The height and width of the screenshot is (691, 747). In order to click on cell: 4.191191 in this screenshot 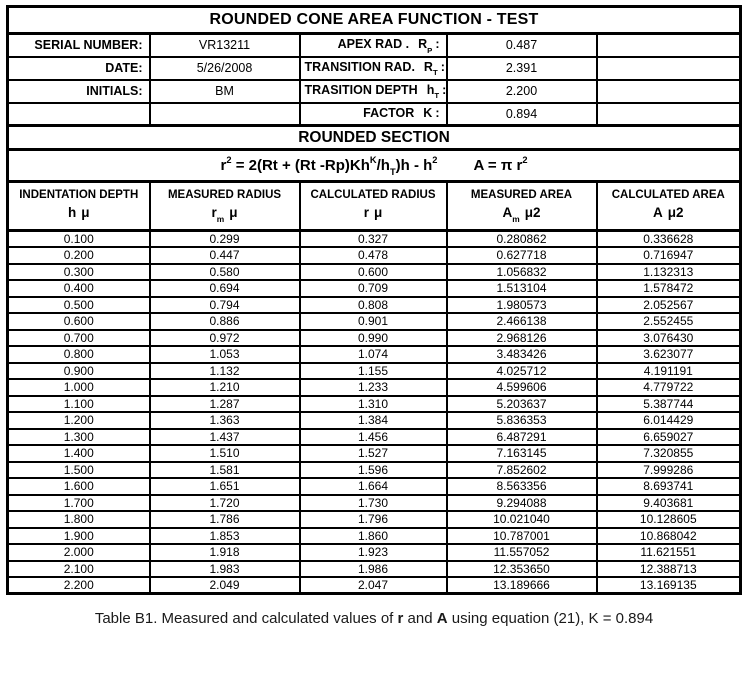, I will do `click(668, 370)`.